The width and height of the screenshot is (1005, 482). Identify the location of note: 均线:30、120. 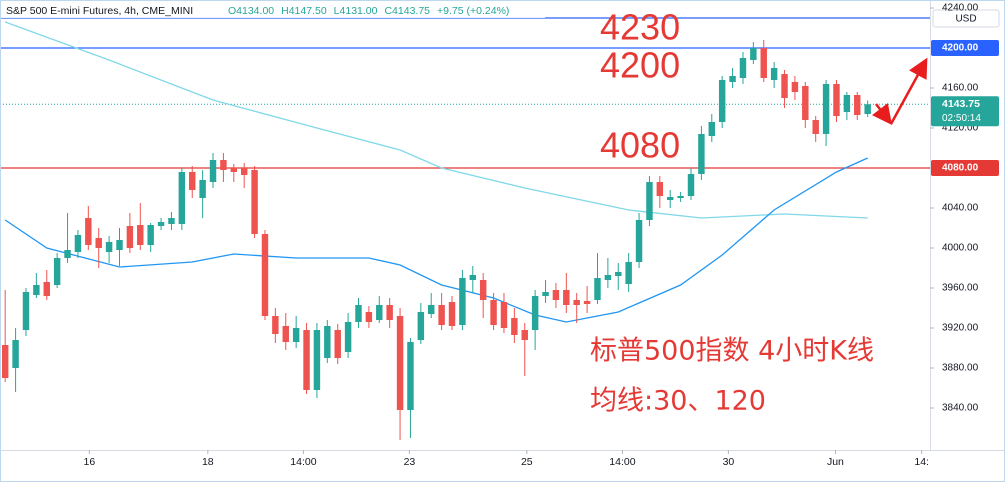
(678, 401).